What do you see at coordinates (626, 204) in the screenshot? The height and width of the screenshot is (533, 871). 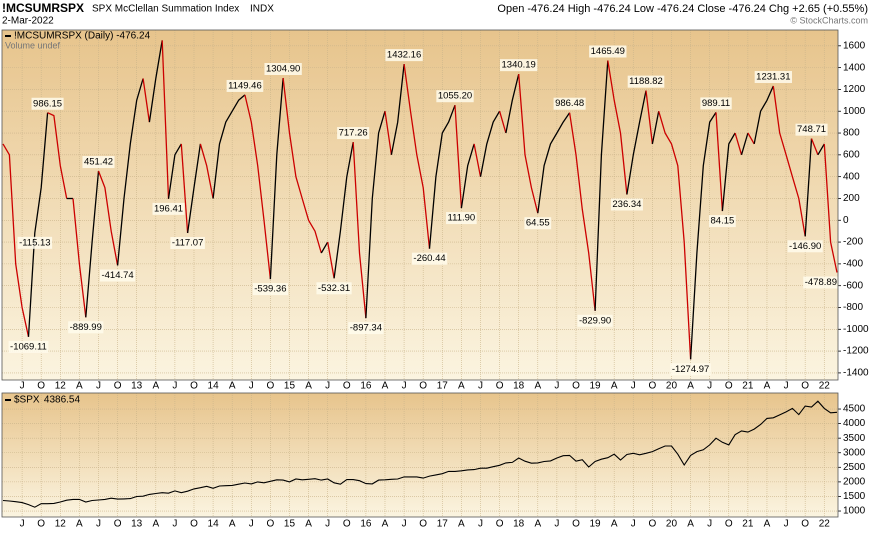 I see `value-label: 236.34` at bounding box center [626, 204].